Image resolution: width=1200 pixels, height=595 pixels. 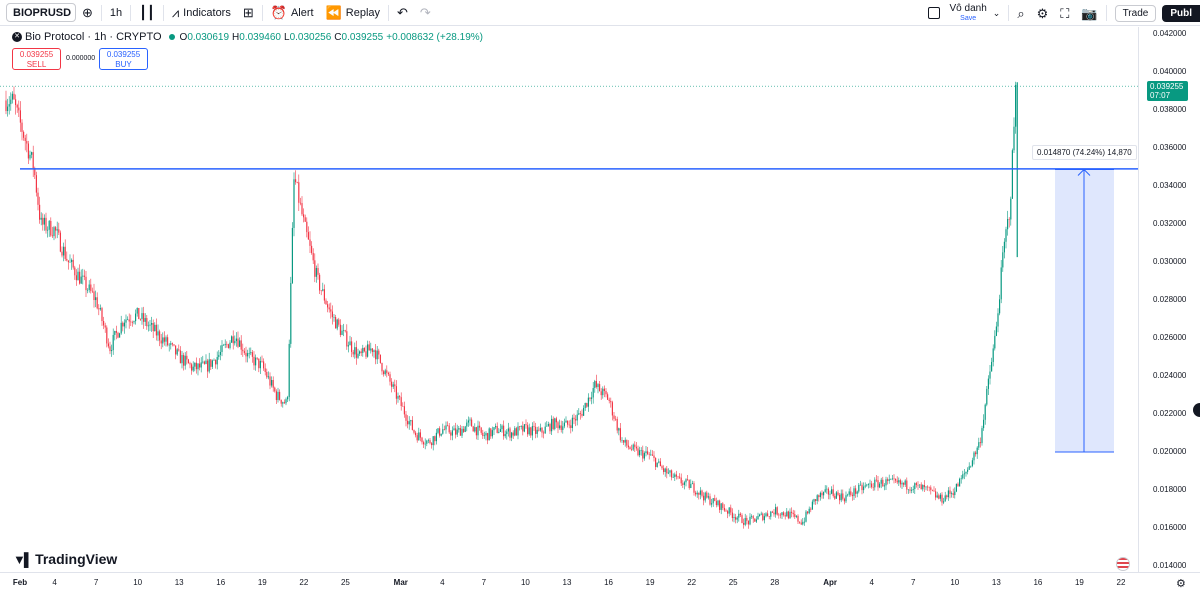 What do you see at coordinates (116, 13) in the screenshot?
I see `interval-button: 1h` at bounding box center [116, 13].